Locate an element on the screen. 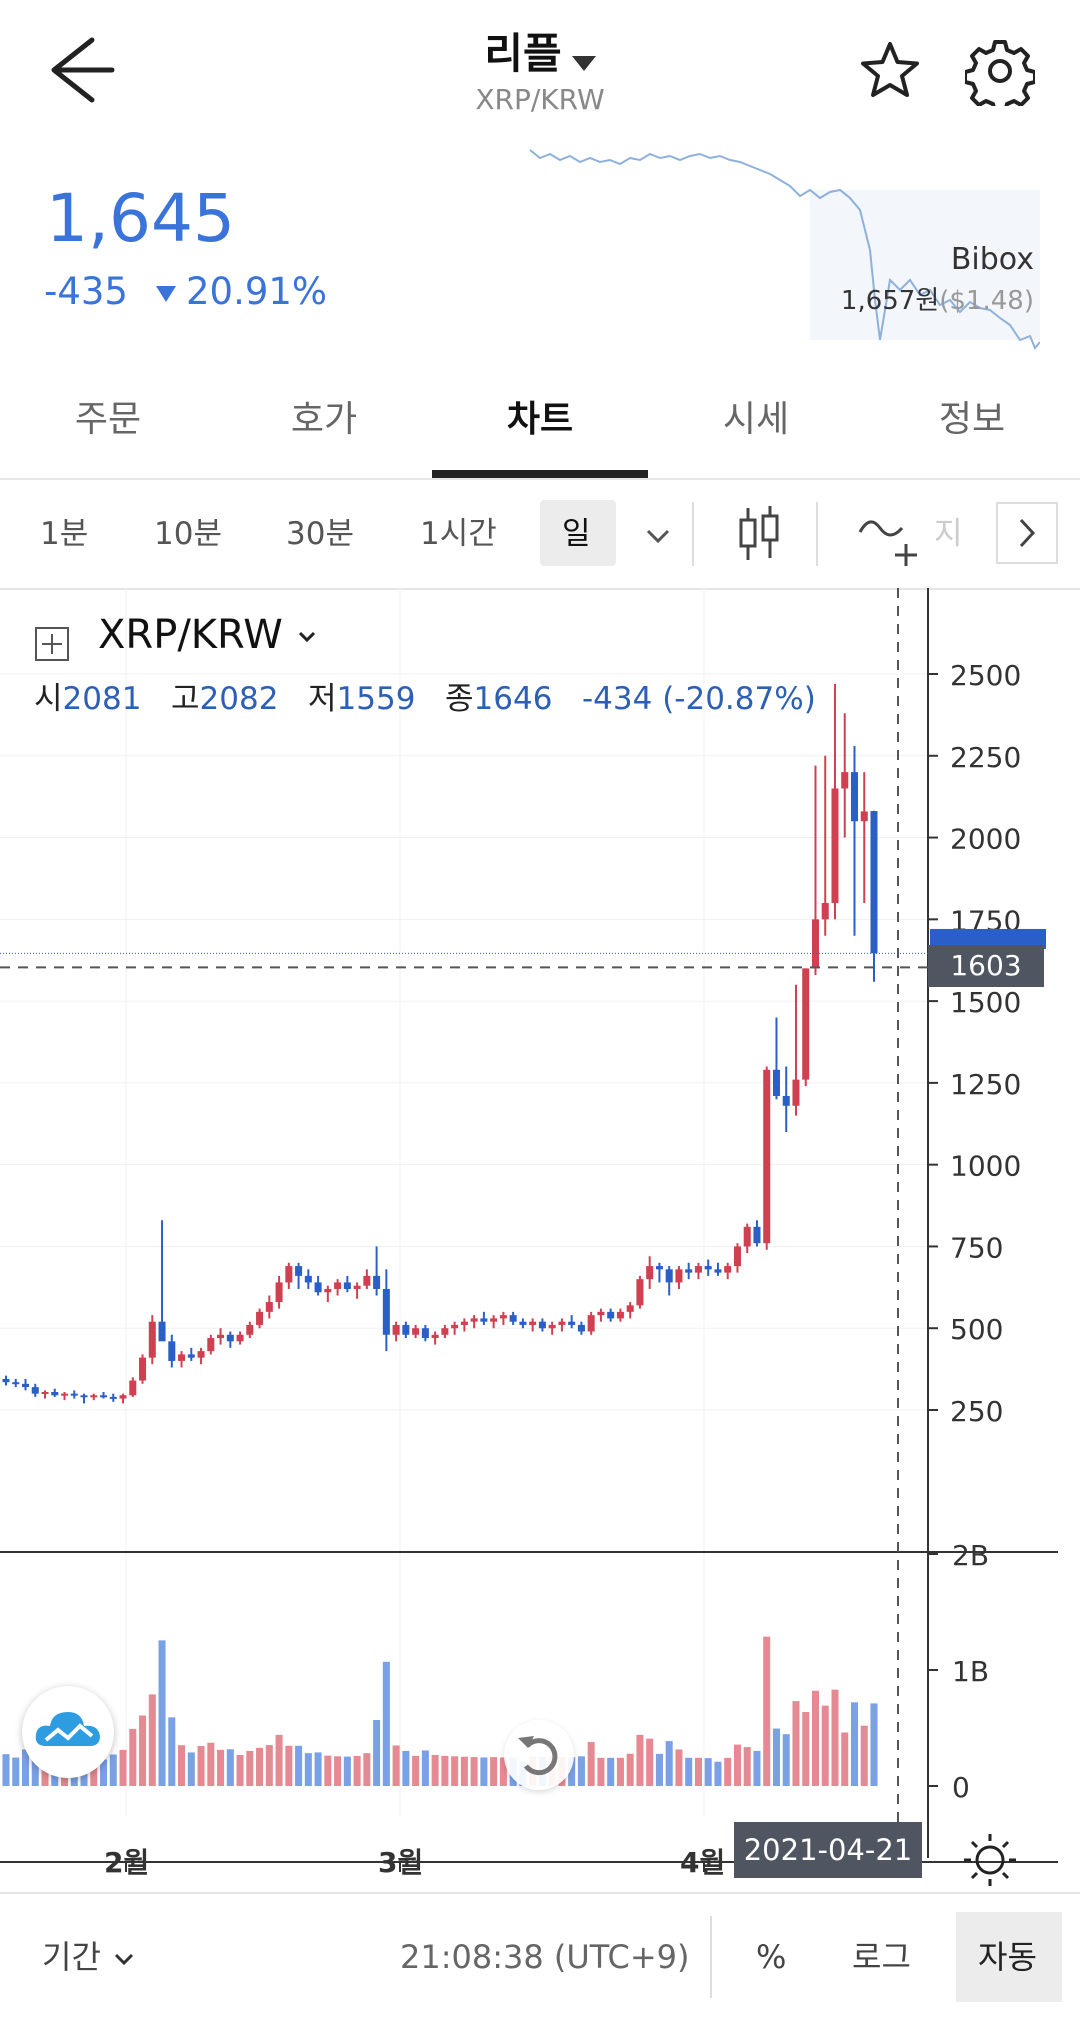 The width and height of the screenshot is (1080, 2020). tab-info: 정보 is located at coordinates (972, 419).